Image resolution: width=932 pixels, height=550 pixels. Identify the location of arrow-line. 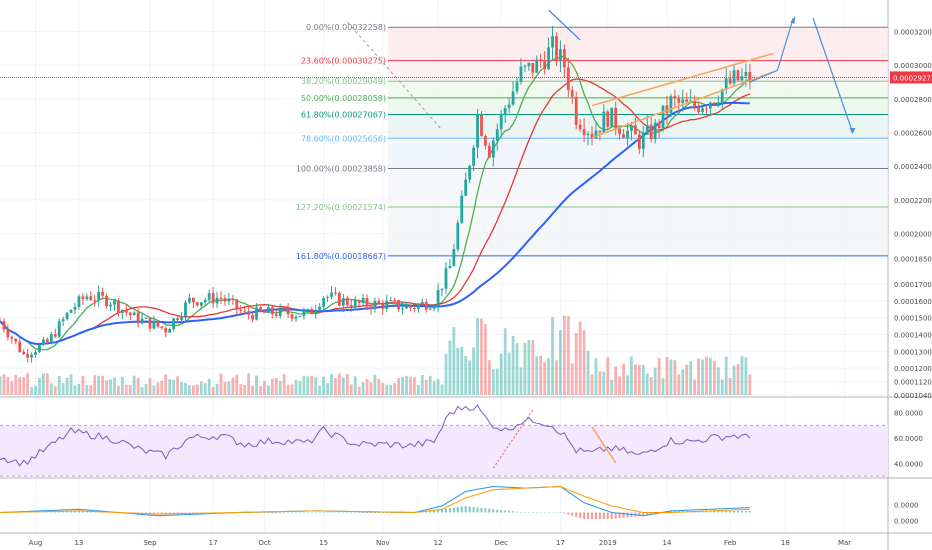
(564, 25).